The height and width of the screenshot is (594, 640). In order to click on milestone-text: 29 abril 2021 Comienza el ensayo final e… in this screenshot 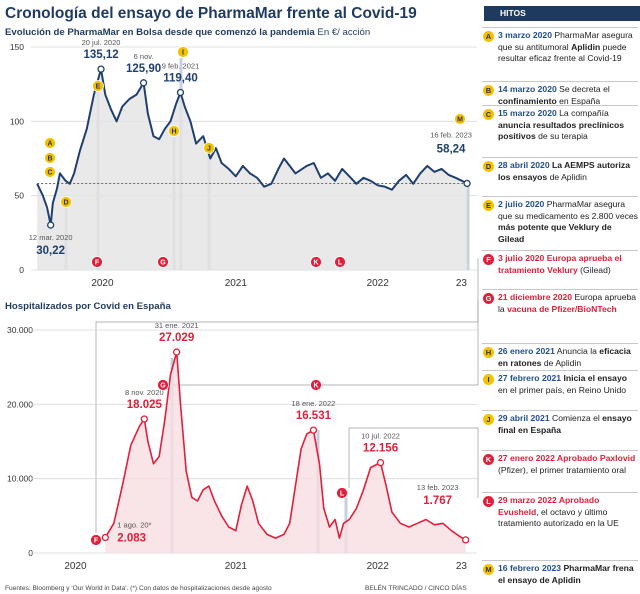, I will do `click(568, 424)`.